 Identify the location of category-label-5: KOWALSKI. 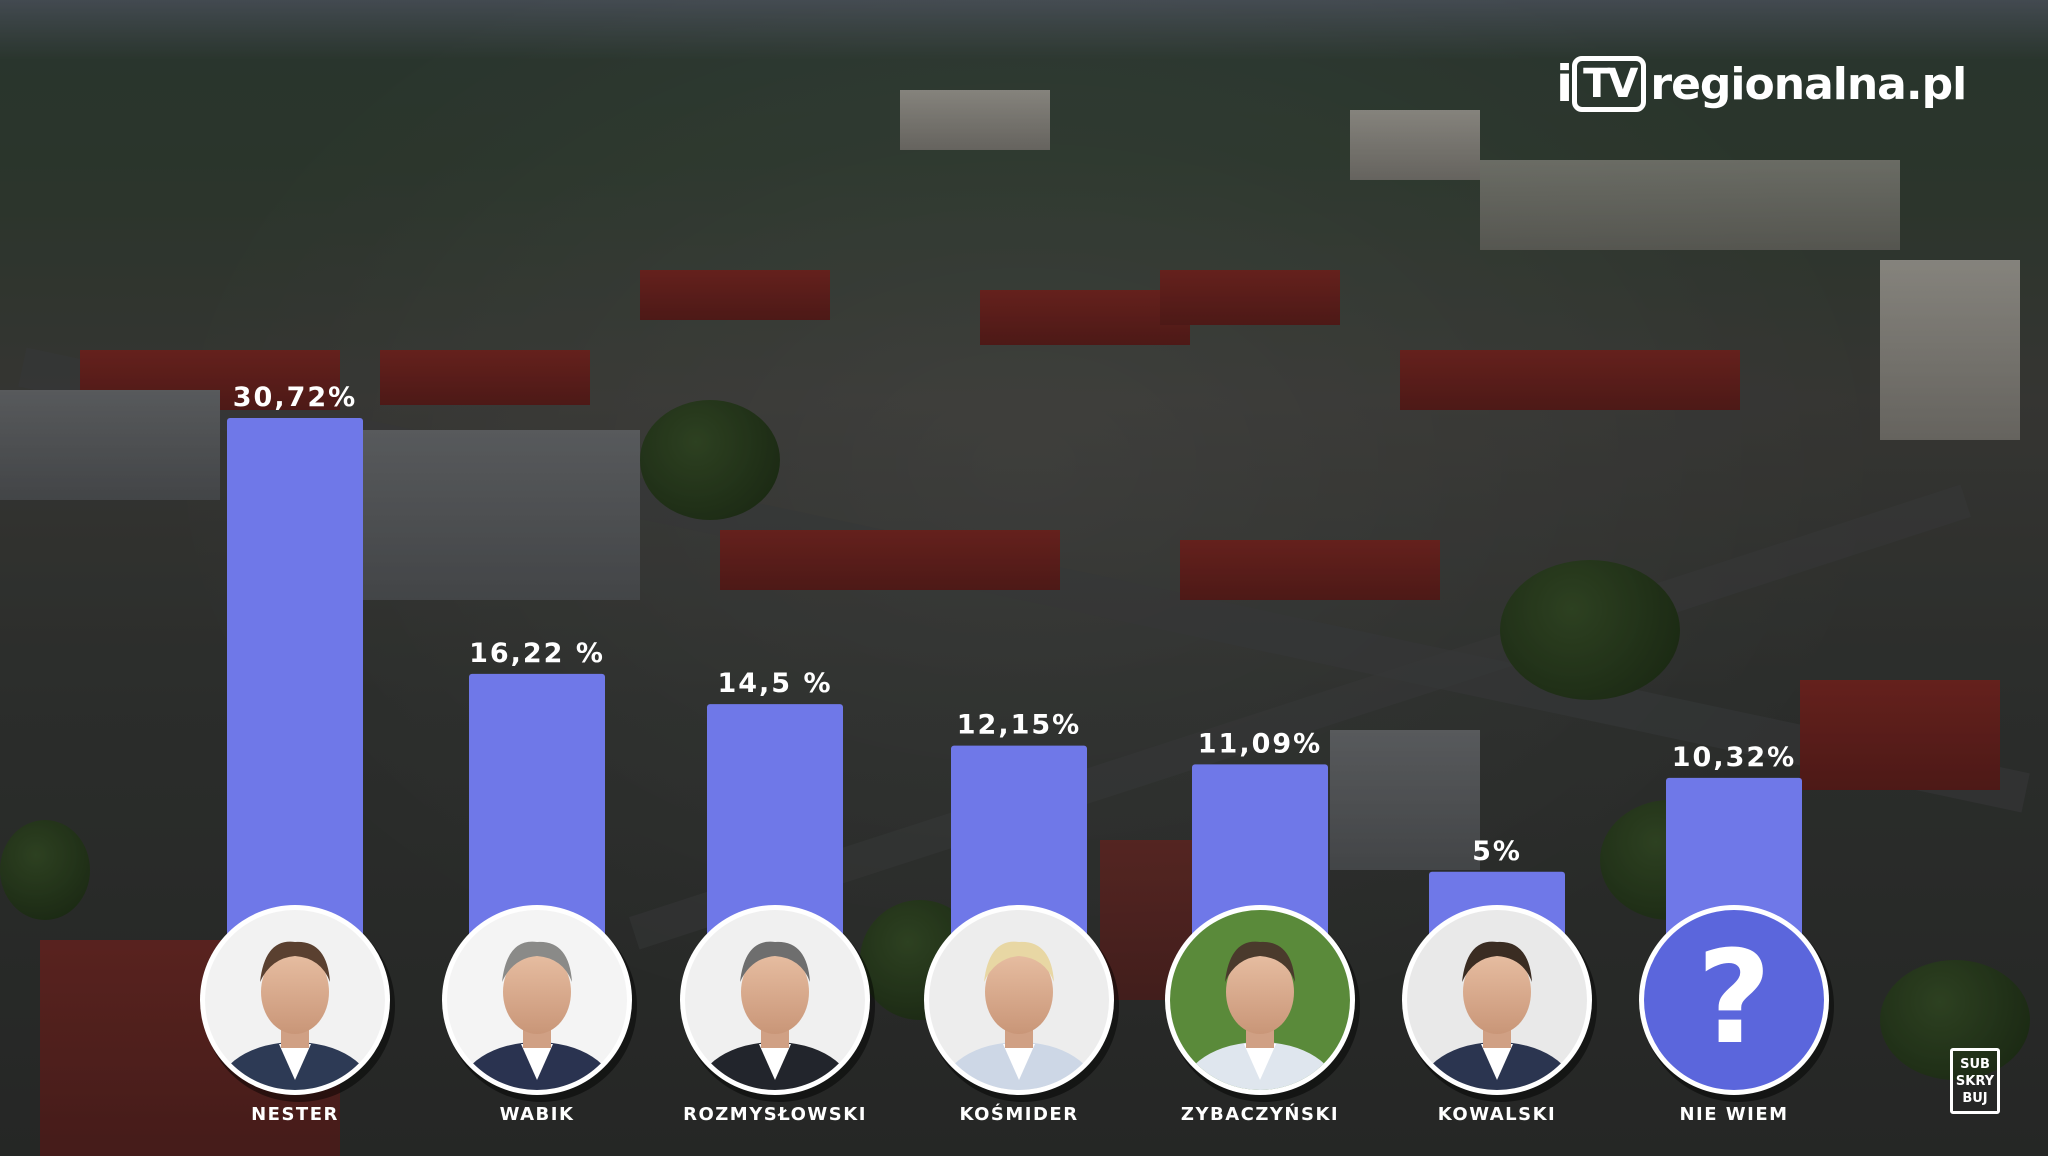
(1497, 1114).